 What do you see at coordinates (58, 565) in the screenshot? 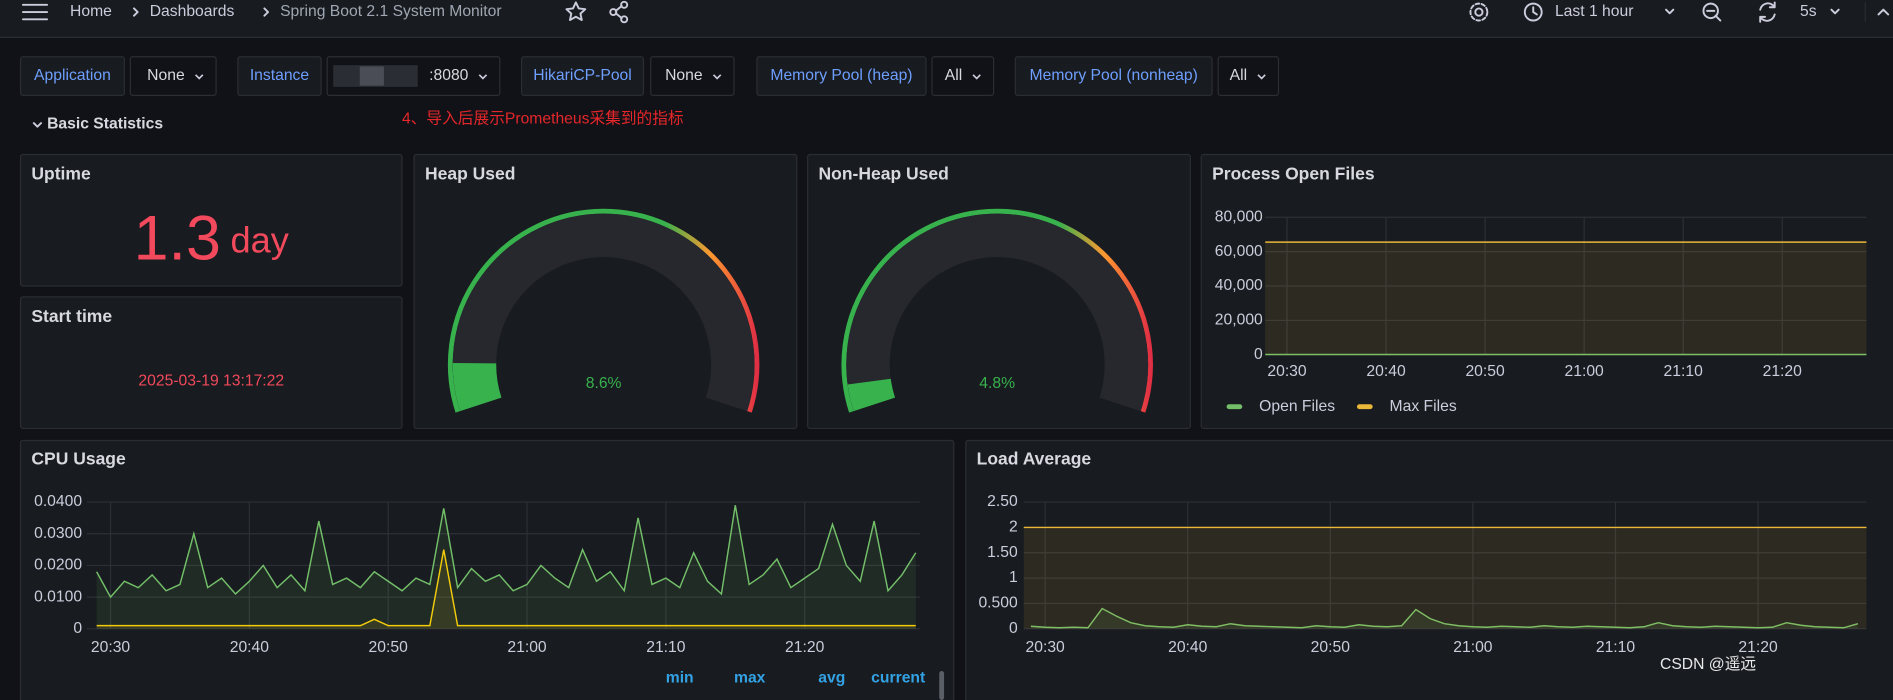
I see `y-tick-label: 0.0200` at bounding box center [58, 565].